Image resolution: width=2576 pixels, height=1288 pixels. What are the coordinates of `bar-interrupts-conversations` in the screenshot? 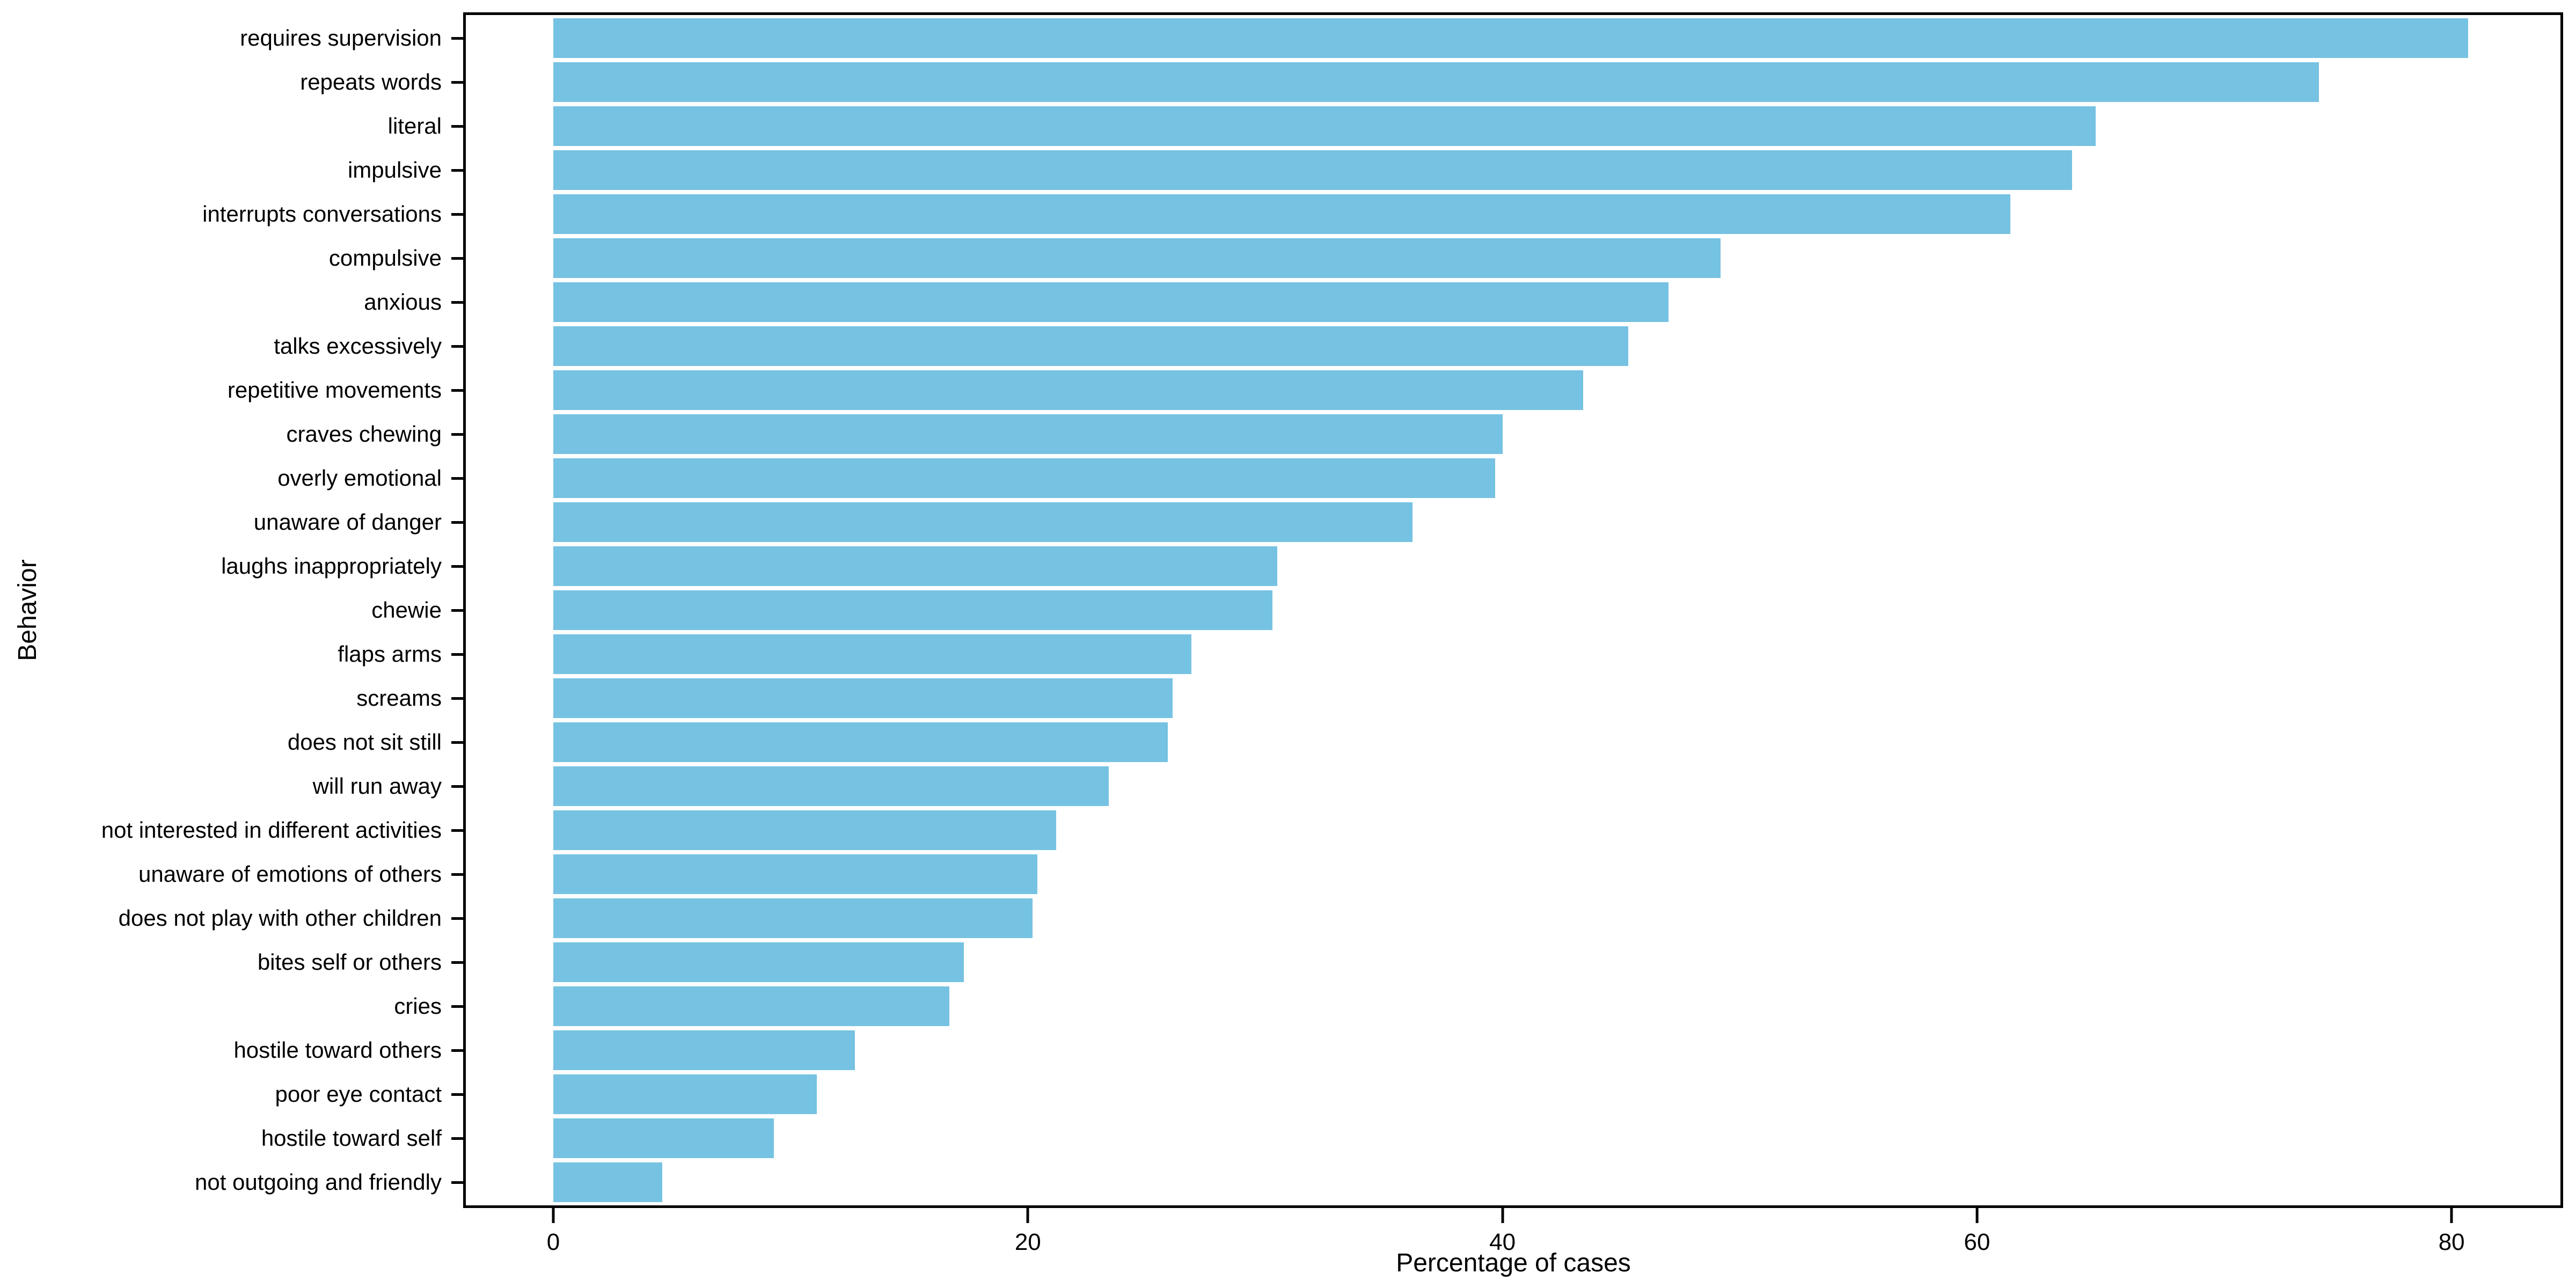 It's located at (1281, 214).